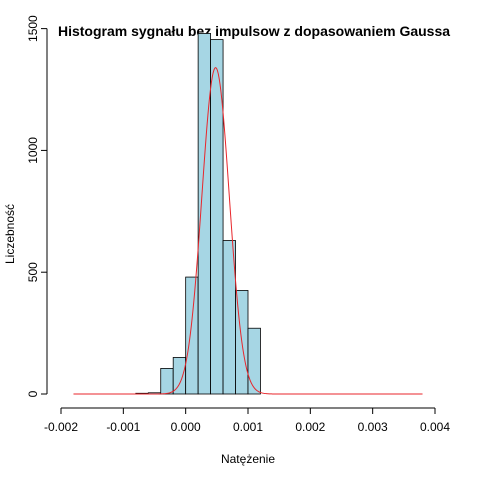 This screenshot has width=480, height=480. I want to click on y-tick-label: 0, so click(33, 393).